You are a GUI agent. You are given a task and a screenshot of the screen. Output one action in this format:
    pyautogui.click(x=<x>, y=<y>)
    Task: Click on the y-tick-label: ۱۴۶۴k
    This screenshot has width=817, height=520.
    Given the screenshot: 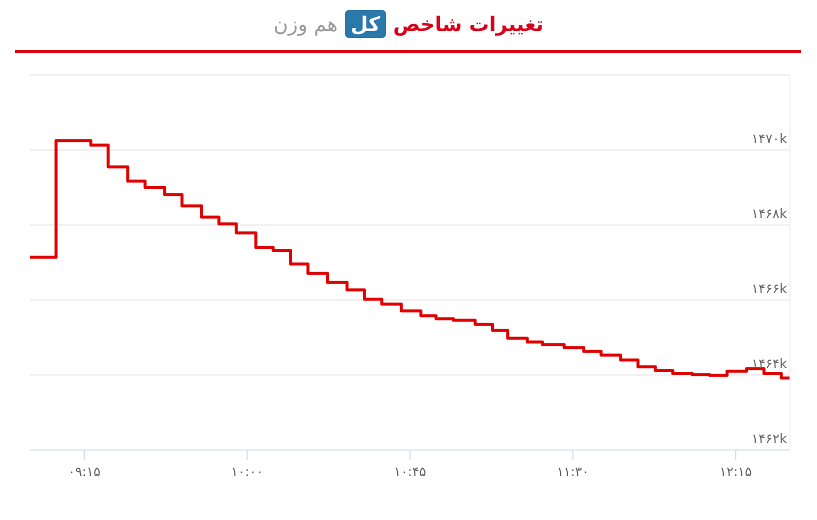 What is the action you would take?
    pyautogui.click(x=770, y=364)
    